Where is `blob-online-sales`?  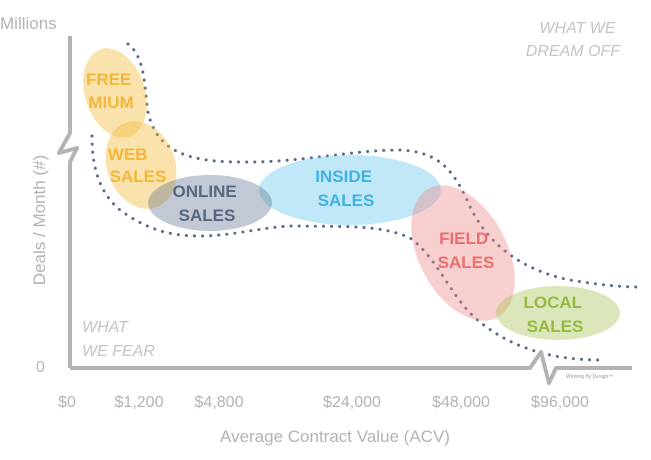
blob-online-sales is located at coordinates (210, 203).